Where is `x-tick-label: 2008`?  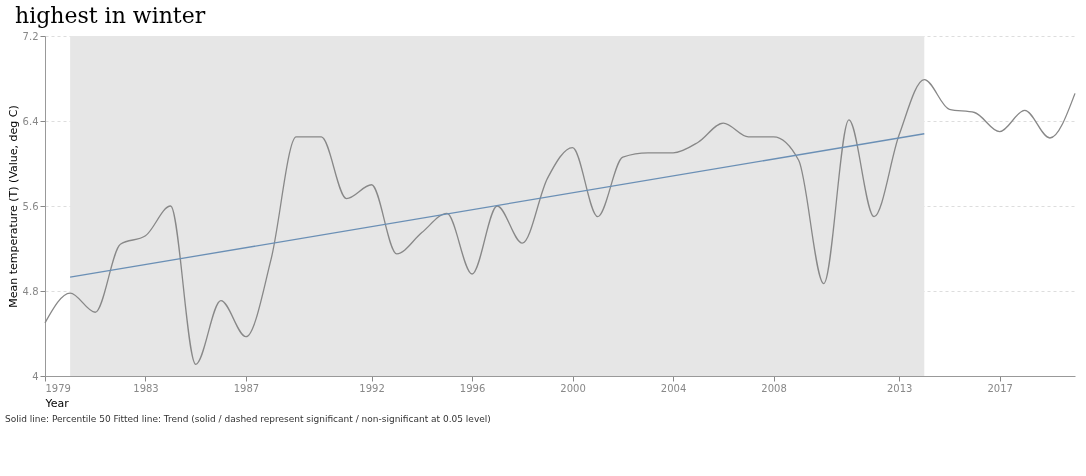 x-tick-label: 2008 is located at coordinates (774, 388).